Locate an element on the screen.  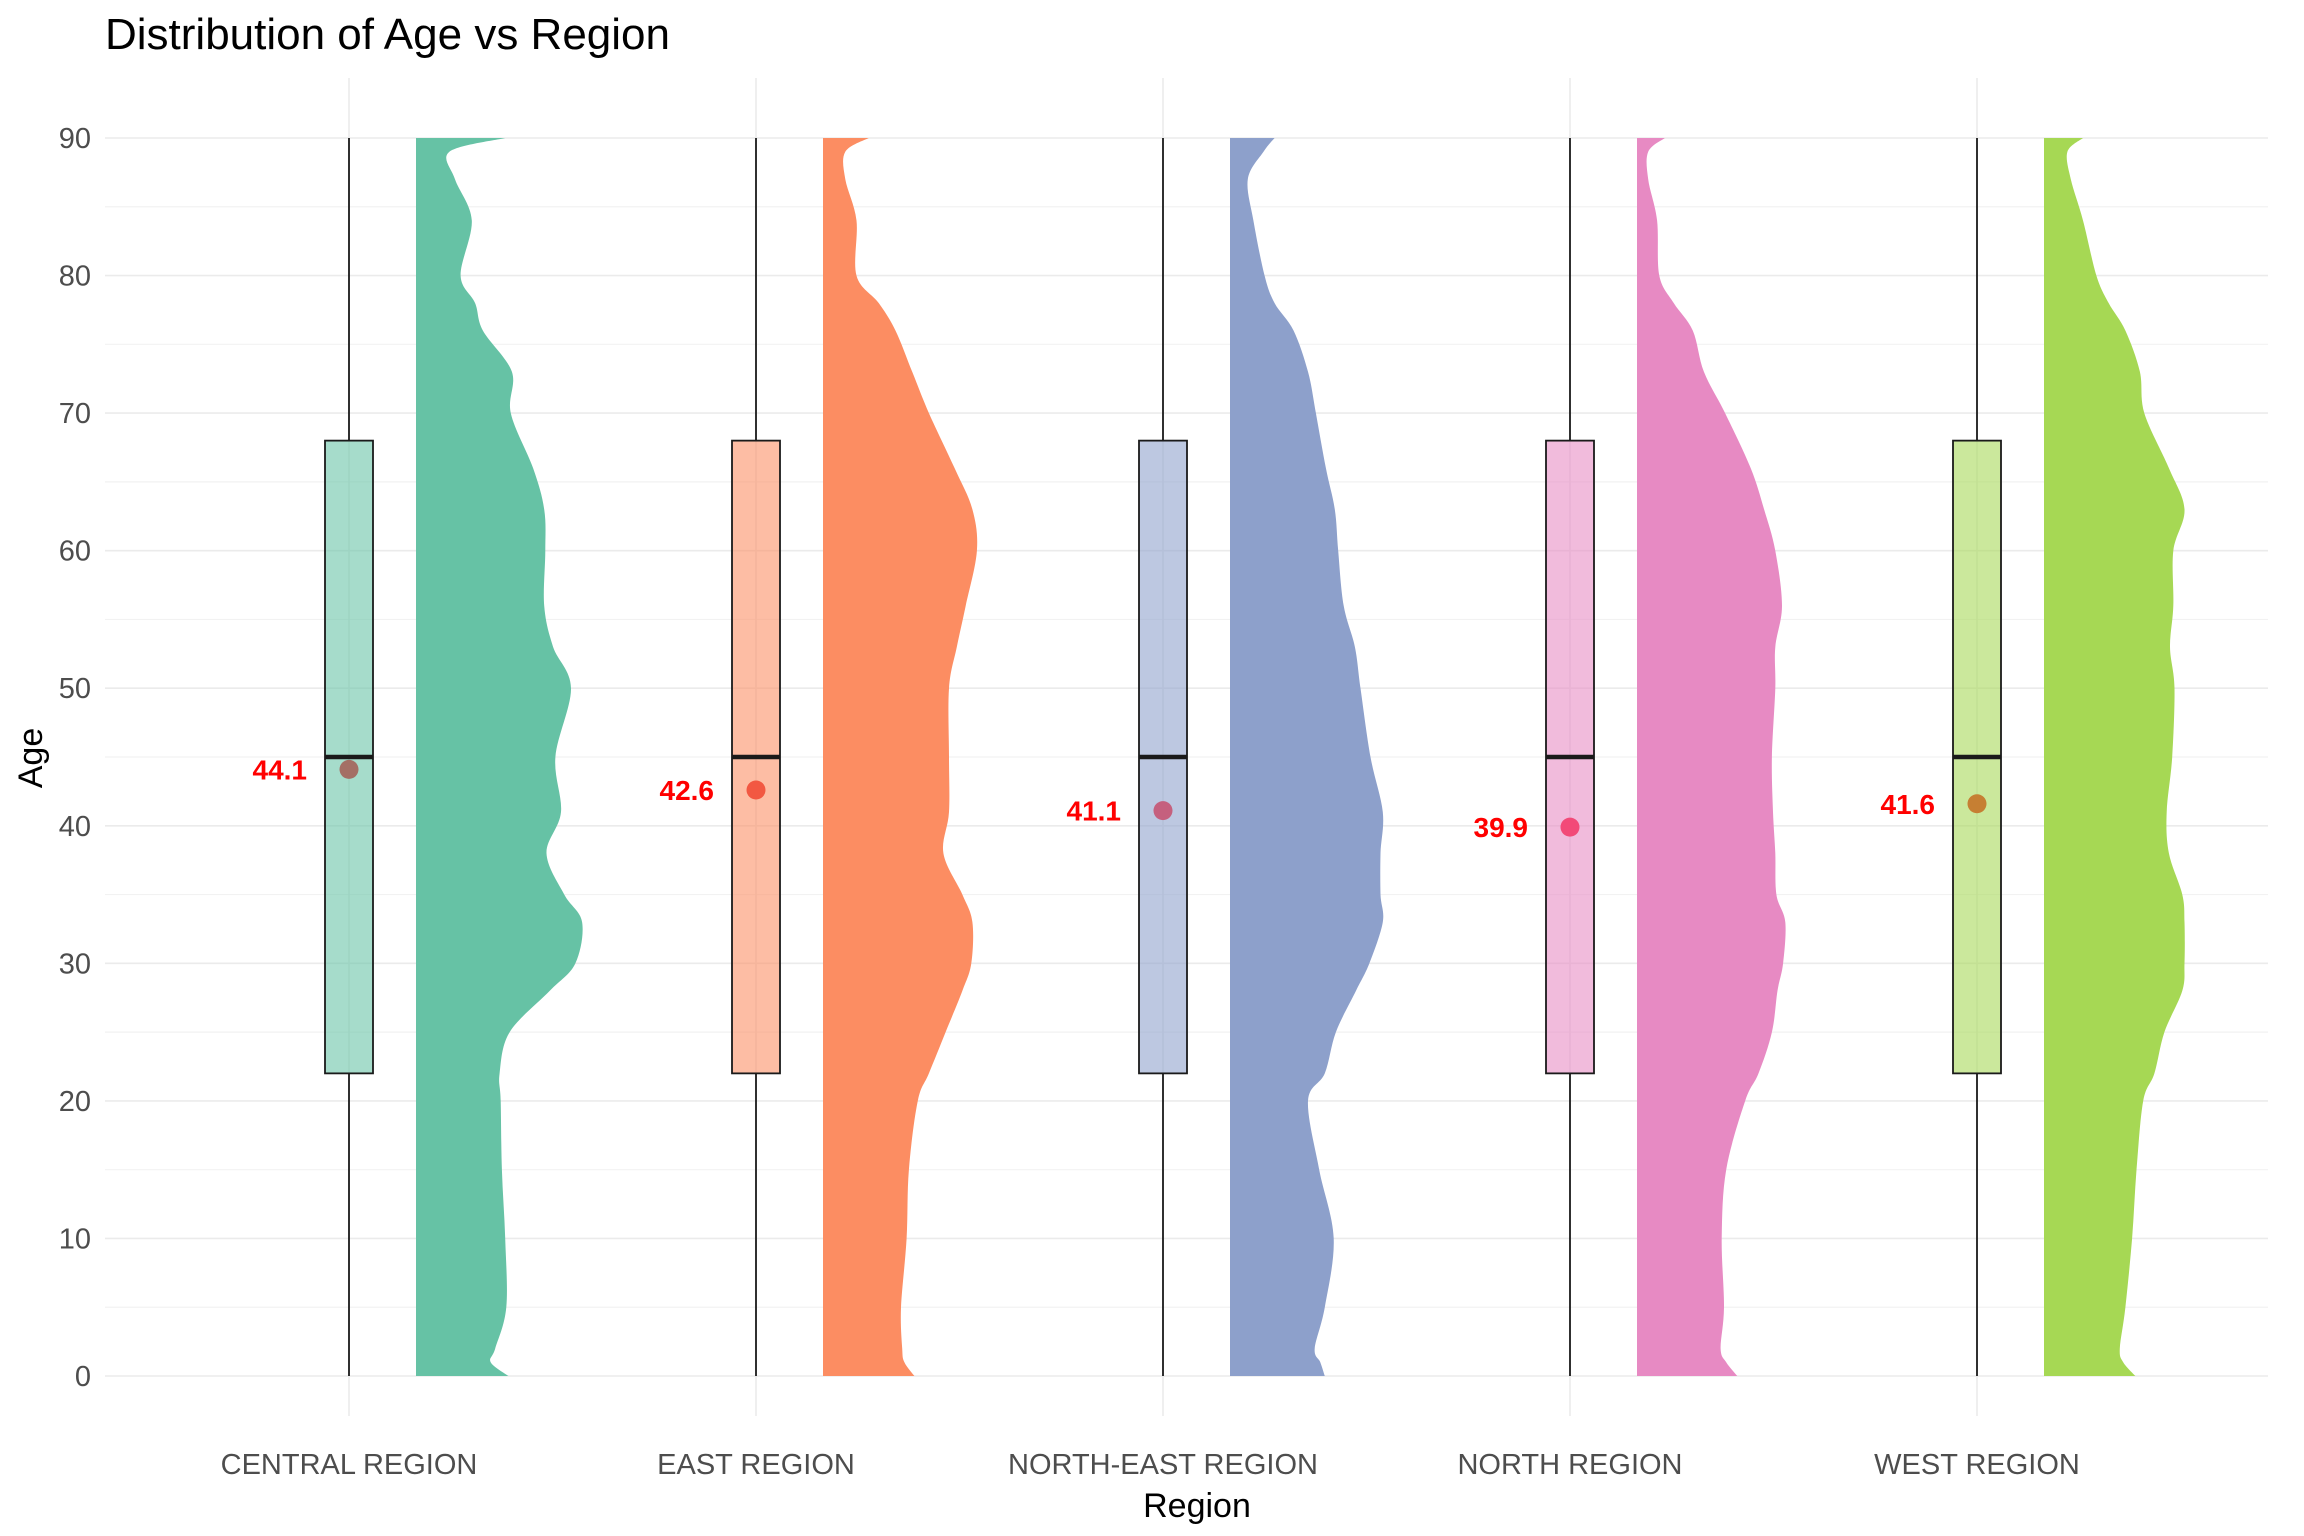
x-tick-label: CENTRAL REGION is located at coordinates (349, 1465).